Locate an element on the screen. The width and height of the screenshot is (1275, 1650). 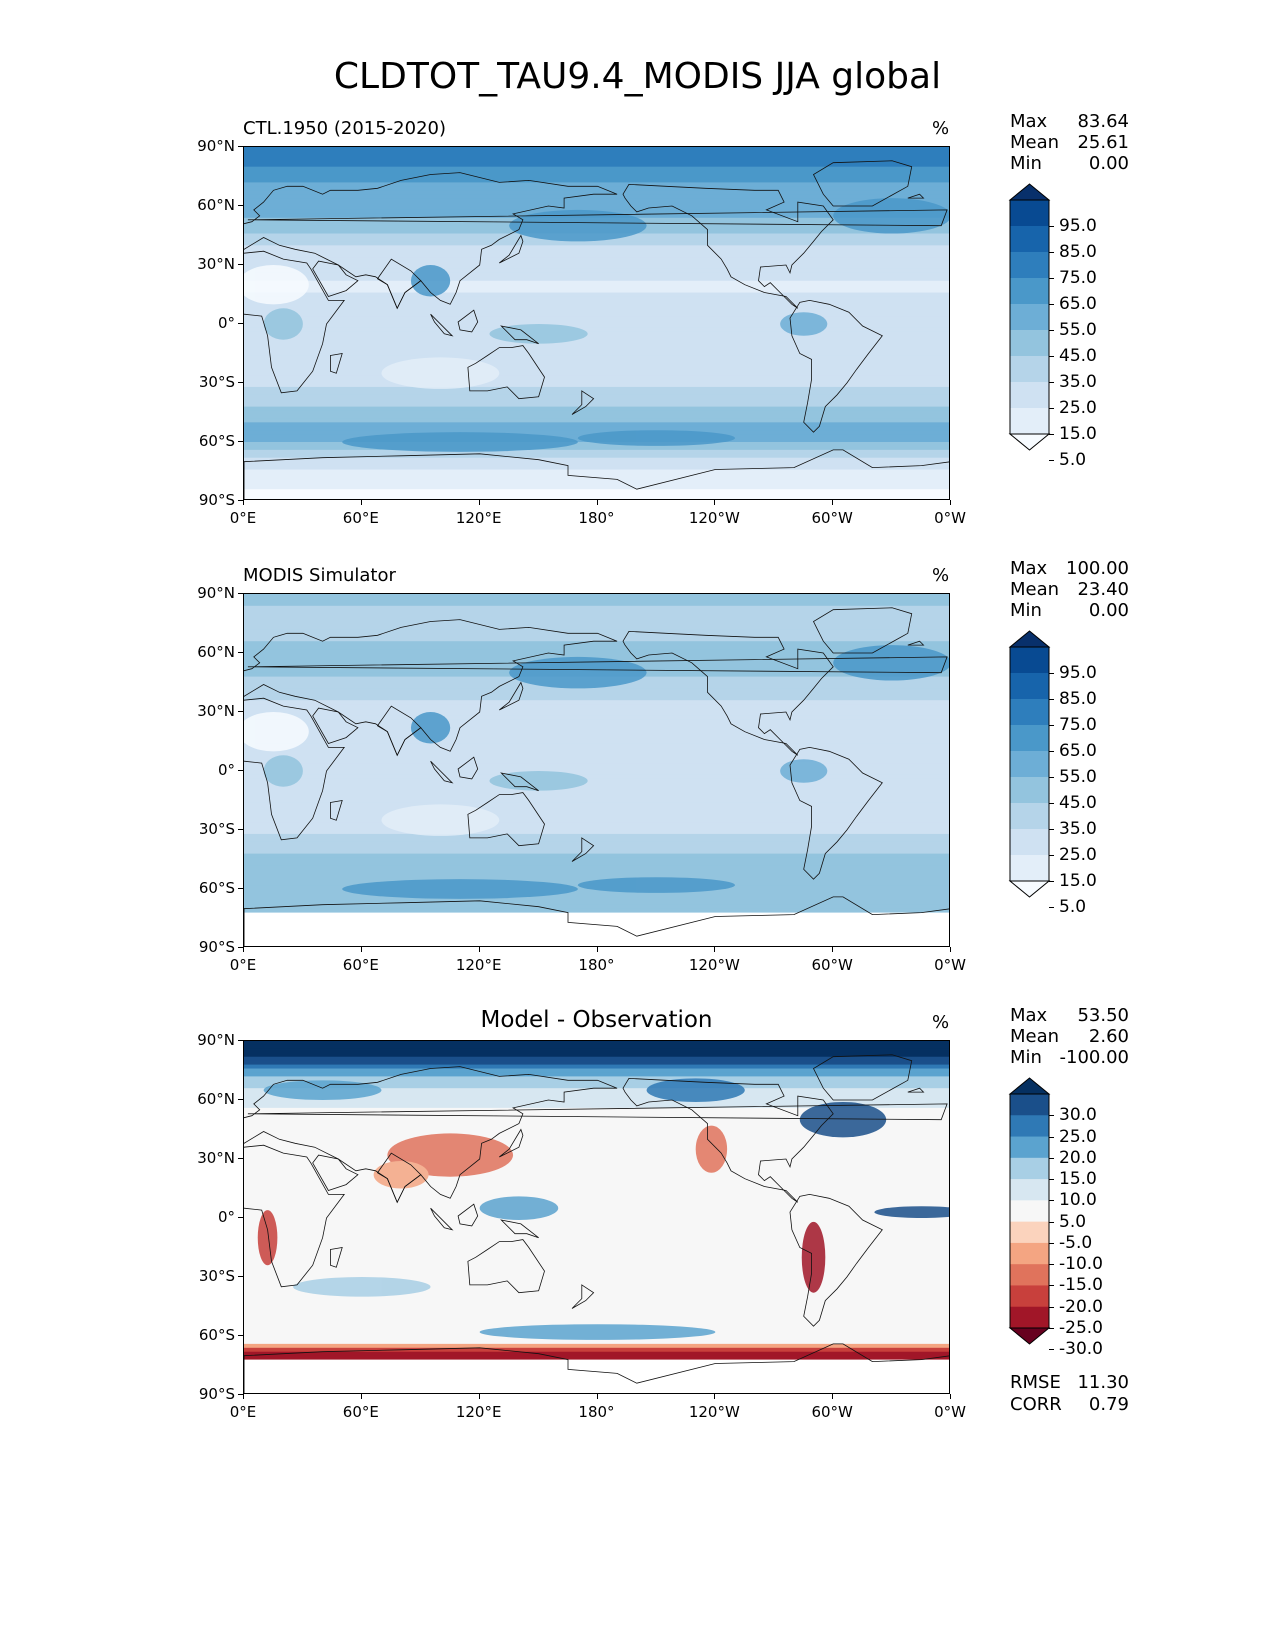
coastline-antarctica is located at coordinates (596, 474).